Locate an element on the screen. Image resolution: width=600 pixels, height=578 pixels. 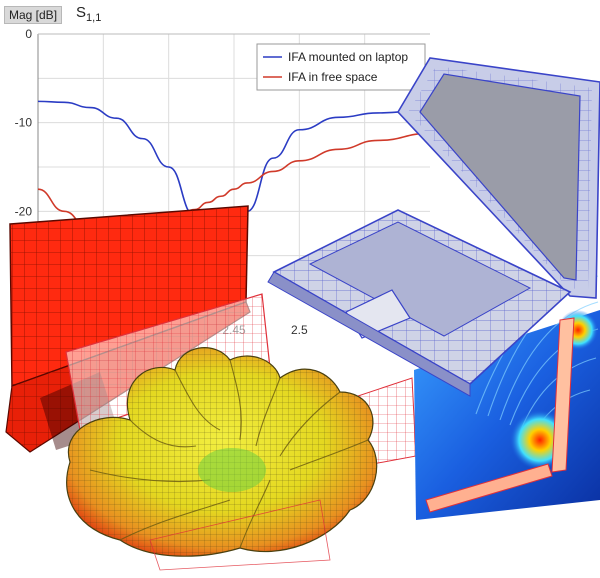
legend-box is located at coordinates (341, 67).